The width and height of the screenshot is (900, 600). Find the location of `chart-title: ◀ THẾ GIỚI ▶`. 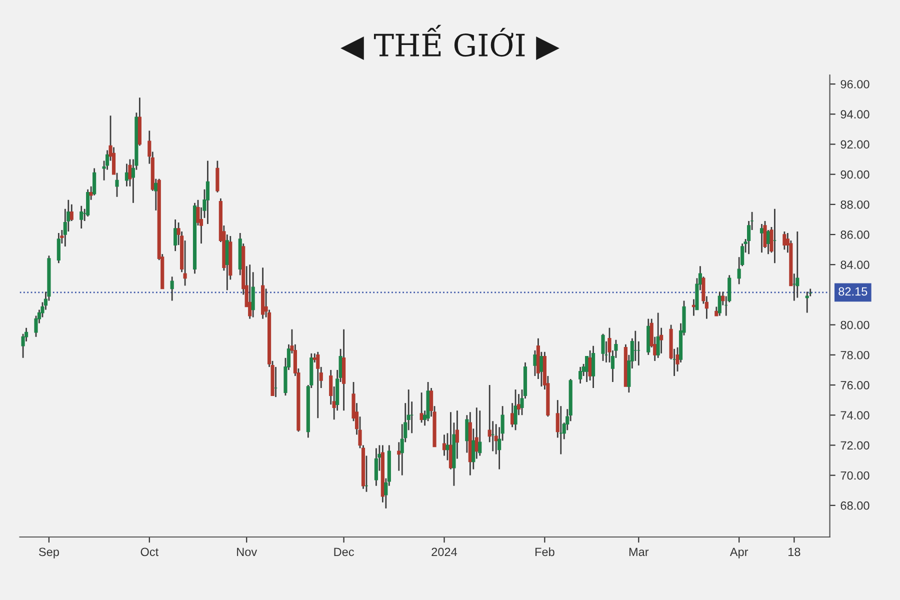

chart-title: ◀ THẾ GIỚI ▶ is located at coordinates (450, 42).